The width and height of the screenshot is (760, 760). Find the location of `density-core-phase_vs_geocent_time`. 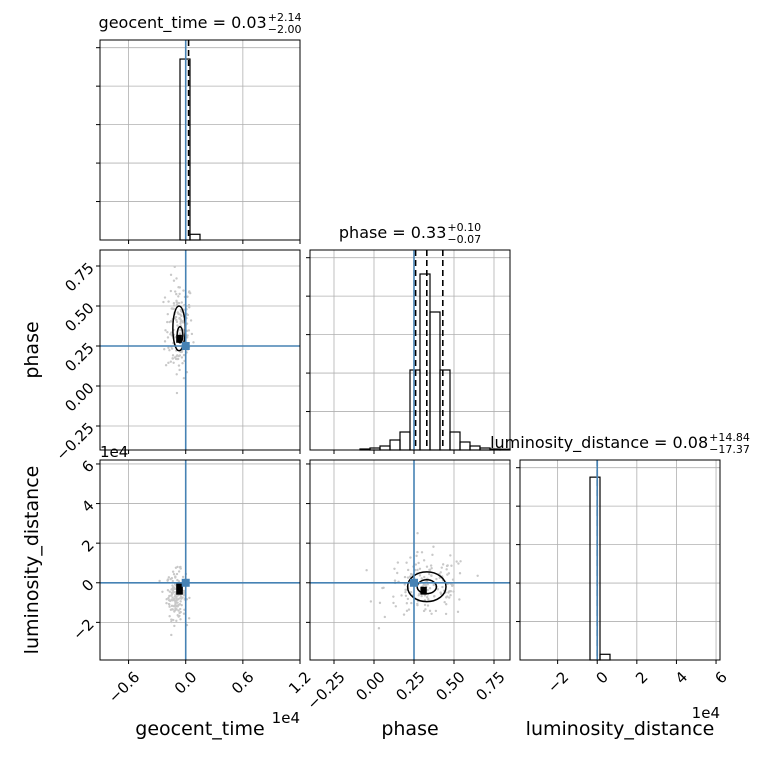

density-core-phase_vs_geocent_time is located at coordinates (179, 338).